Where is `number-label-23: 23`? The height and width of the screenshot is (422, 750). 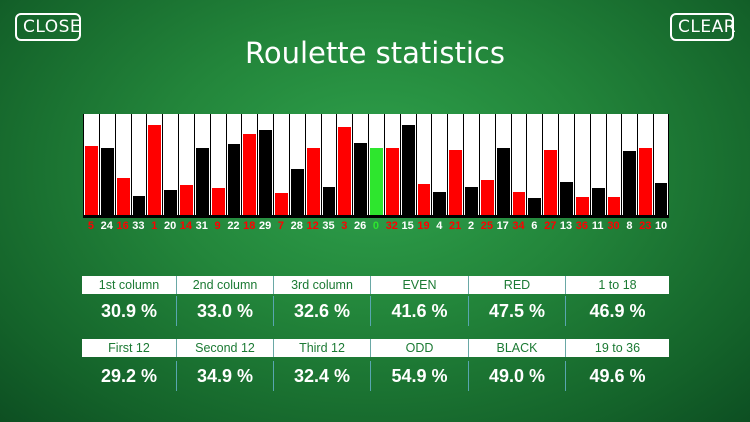
number-label-23: 23 is located at coordinates (645, 226).